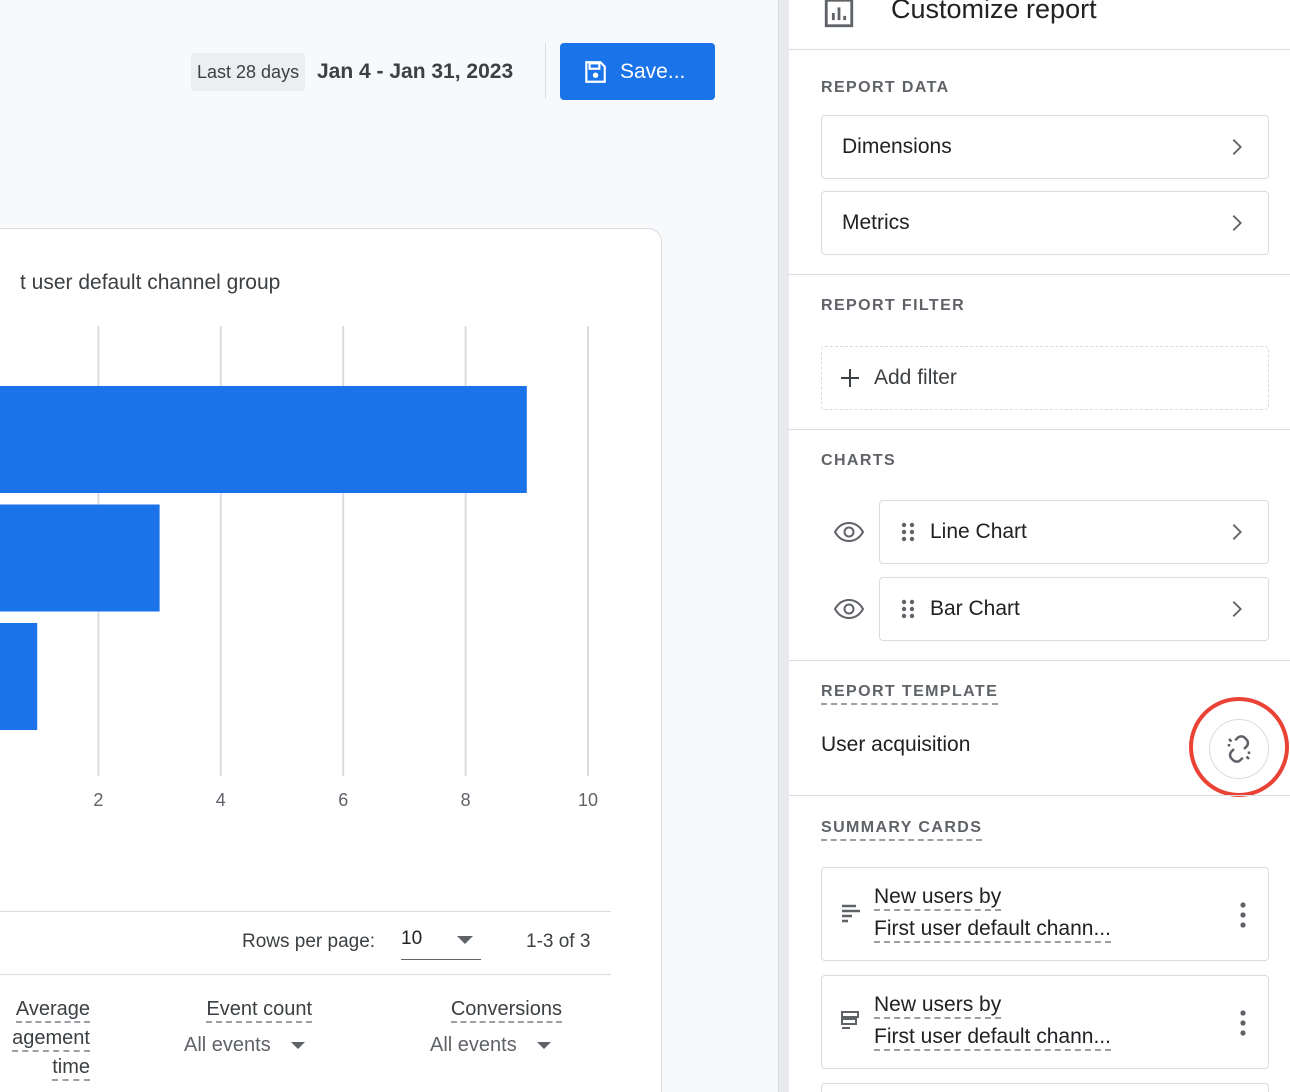  I want to click on column-header-line: agement, so click(51, 1039).